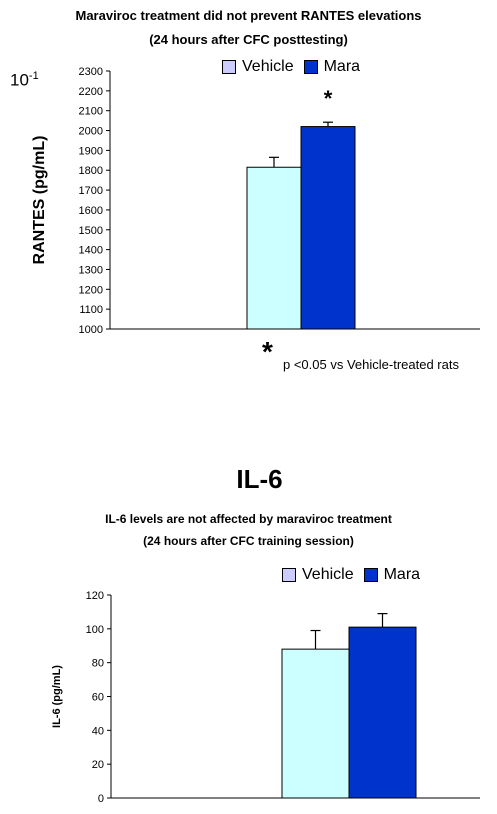 The height and width of the screenshot is (814, 497). I want to click on chart1-y-tick-label: 2100, so click(91, 112).